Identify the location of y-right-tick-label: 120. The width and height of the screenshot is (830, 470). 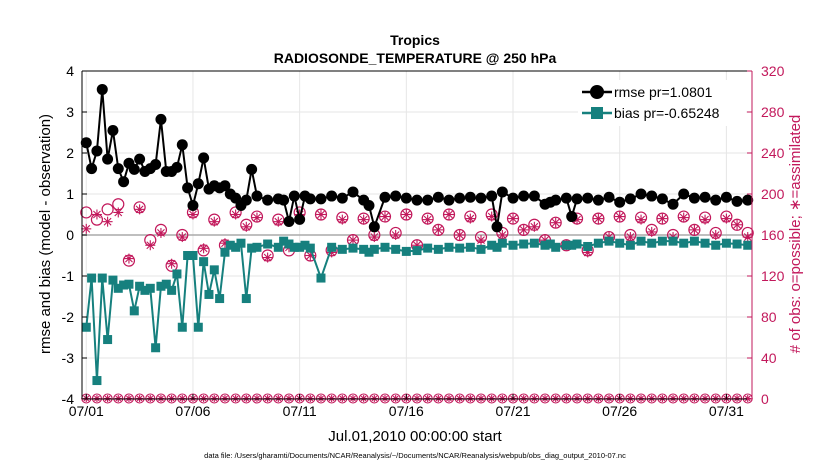
(773, 276).